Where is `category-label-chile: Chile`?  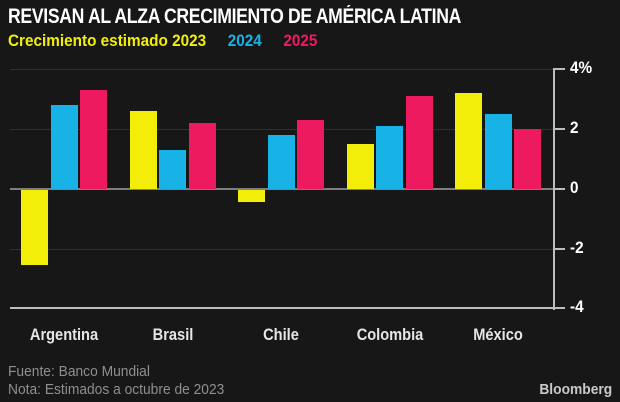 category-label-chile: Chile is located at coordinates (281, 334).